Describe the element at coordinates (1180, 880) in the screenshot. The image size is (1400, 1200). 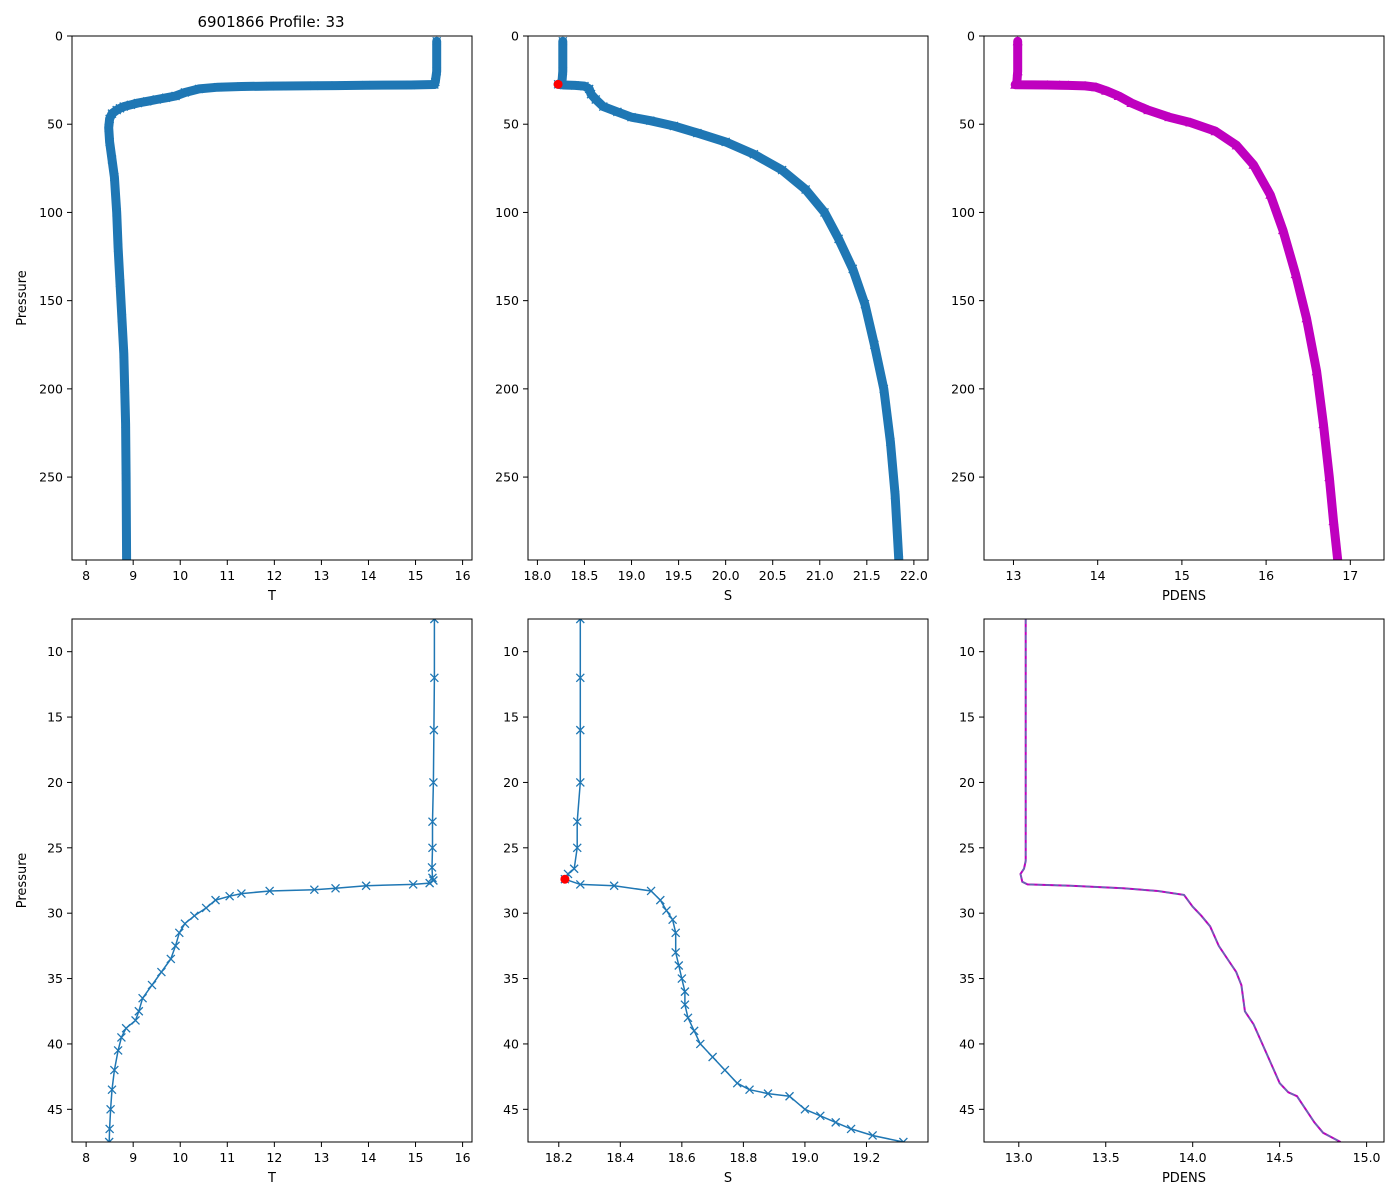
I see `series-line-dashed` at that location.